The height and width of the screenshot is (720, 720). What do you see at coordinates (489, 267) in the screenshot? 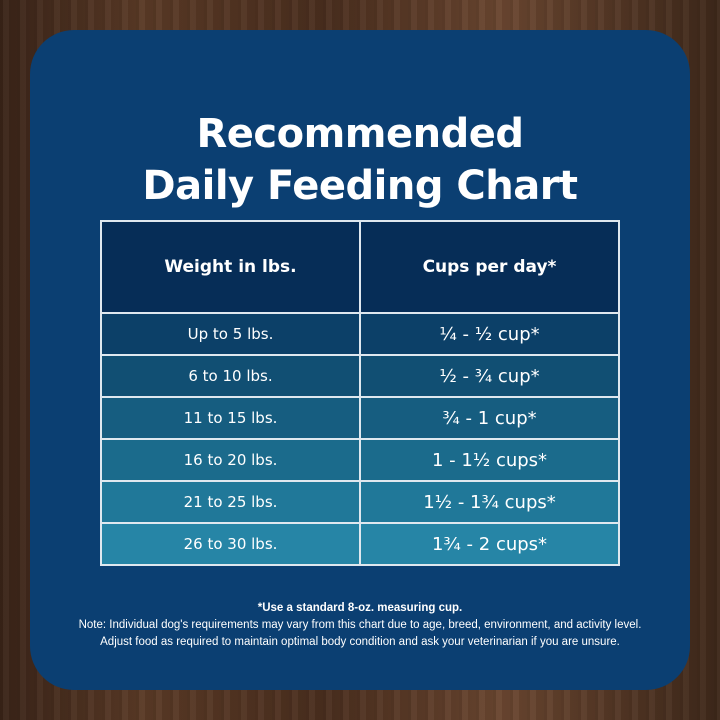
I see `header-cups: Cups per day*` at bounding box center [489, 267].